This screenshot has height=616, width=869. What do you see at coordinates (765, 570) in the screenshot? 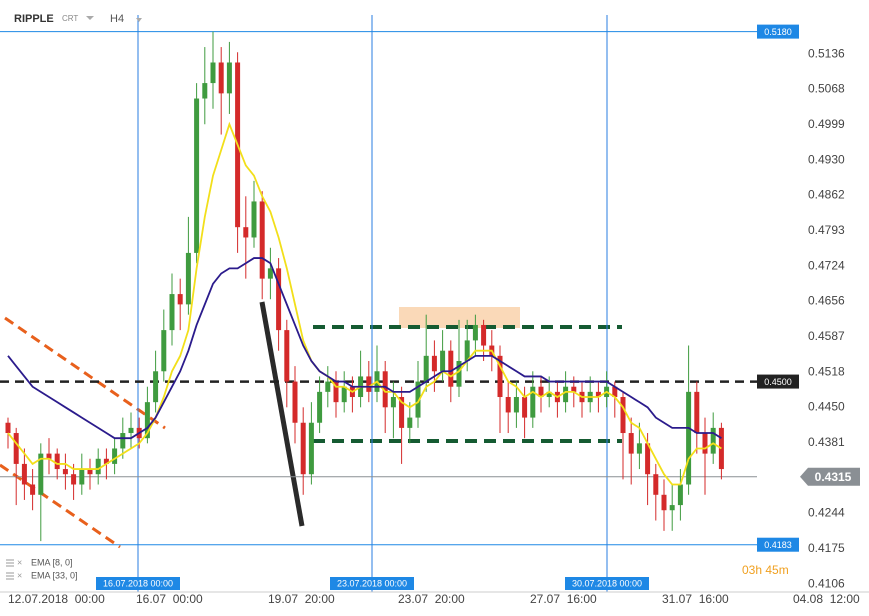
I see `countdown: 03h 45m` at bounding box center [765, 570].